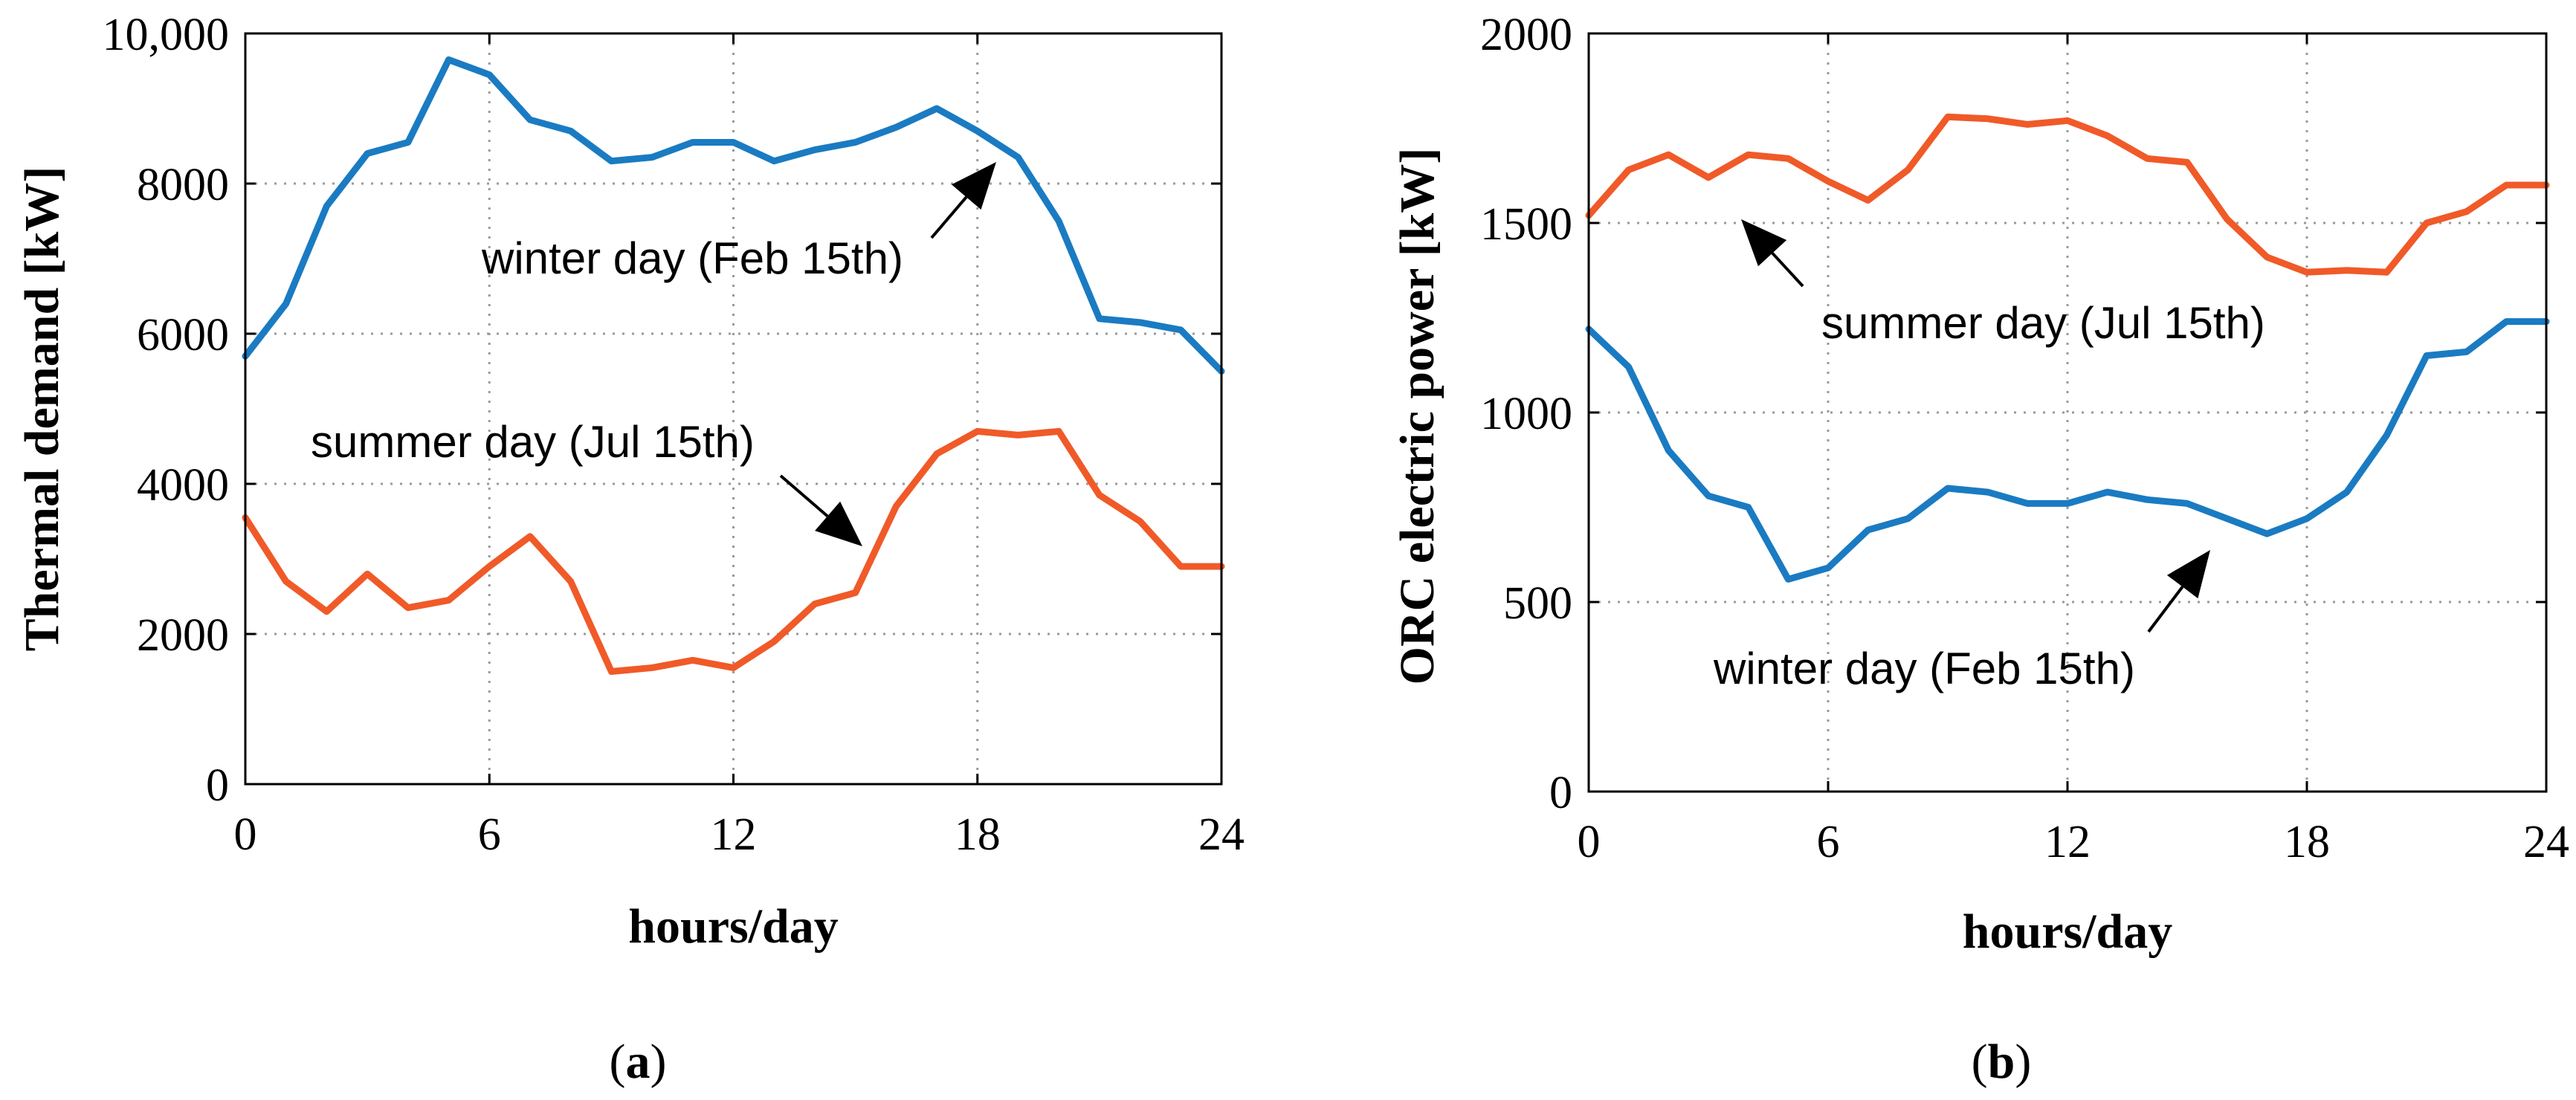 Image resolution: width=2576 pixels, height=1100 pixels. Describe the element at coordinates (1417, 416) in the screenshot. I see `y-axis-label: ORC electric power [kW]` at that location.